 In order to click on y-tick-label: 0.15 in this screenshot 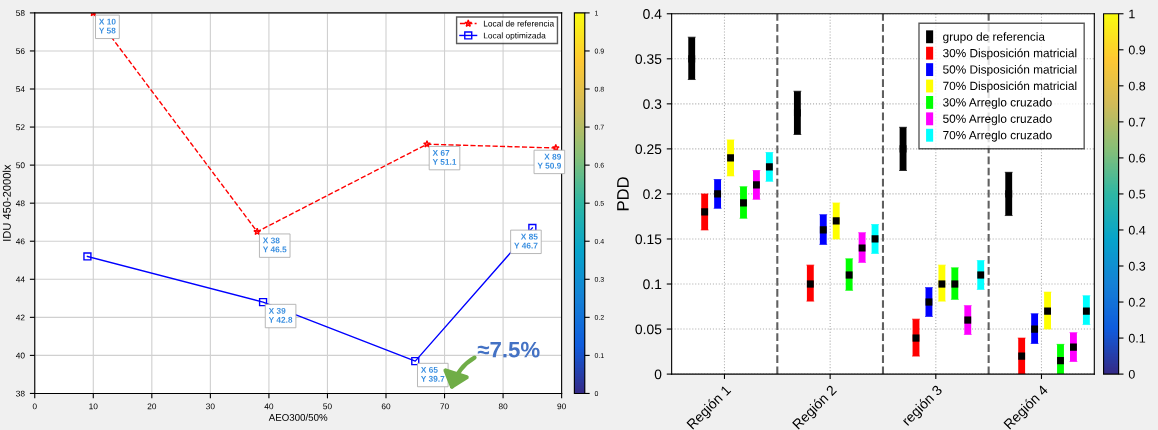, I will do `click(648, 239)`.